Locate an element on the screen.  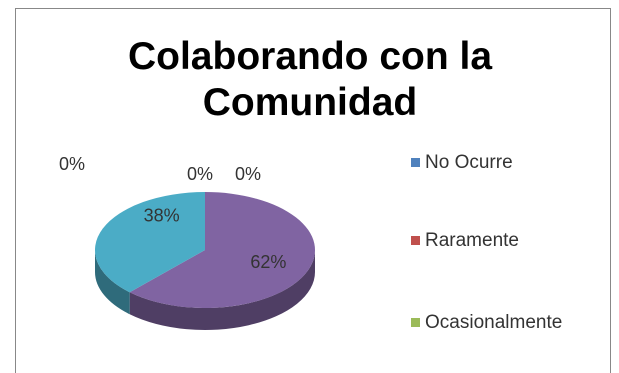
chart-title: Colaborando con la Comunidad is located at coordinates (310, 79).